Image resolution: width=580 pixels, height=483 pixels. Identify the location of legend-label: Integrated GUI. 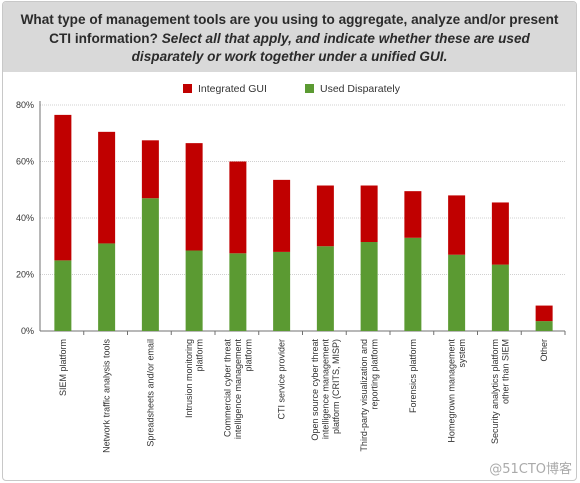
(232, 89).